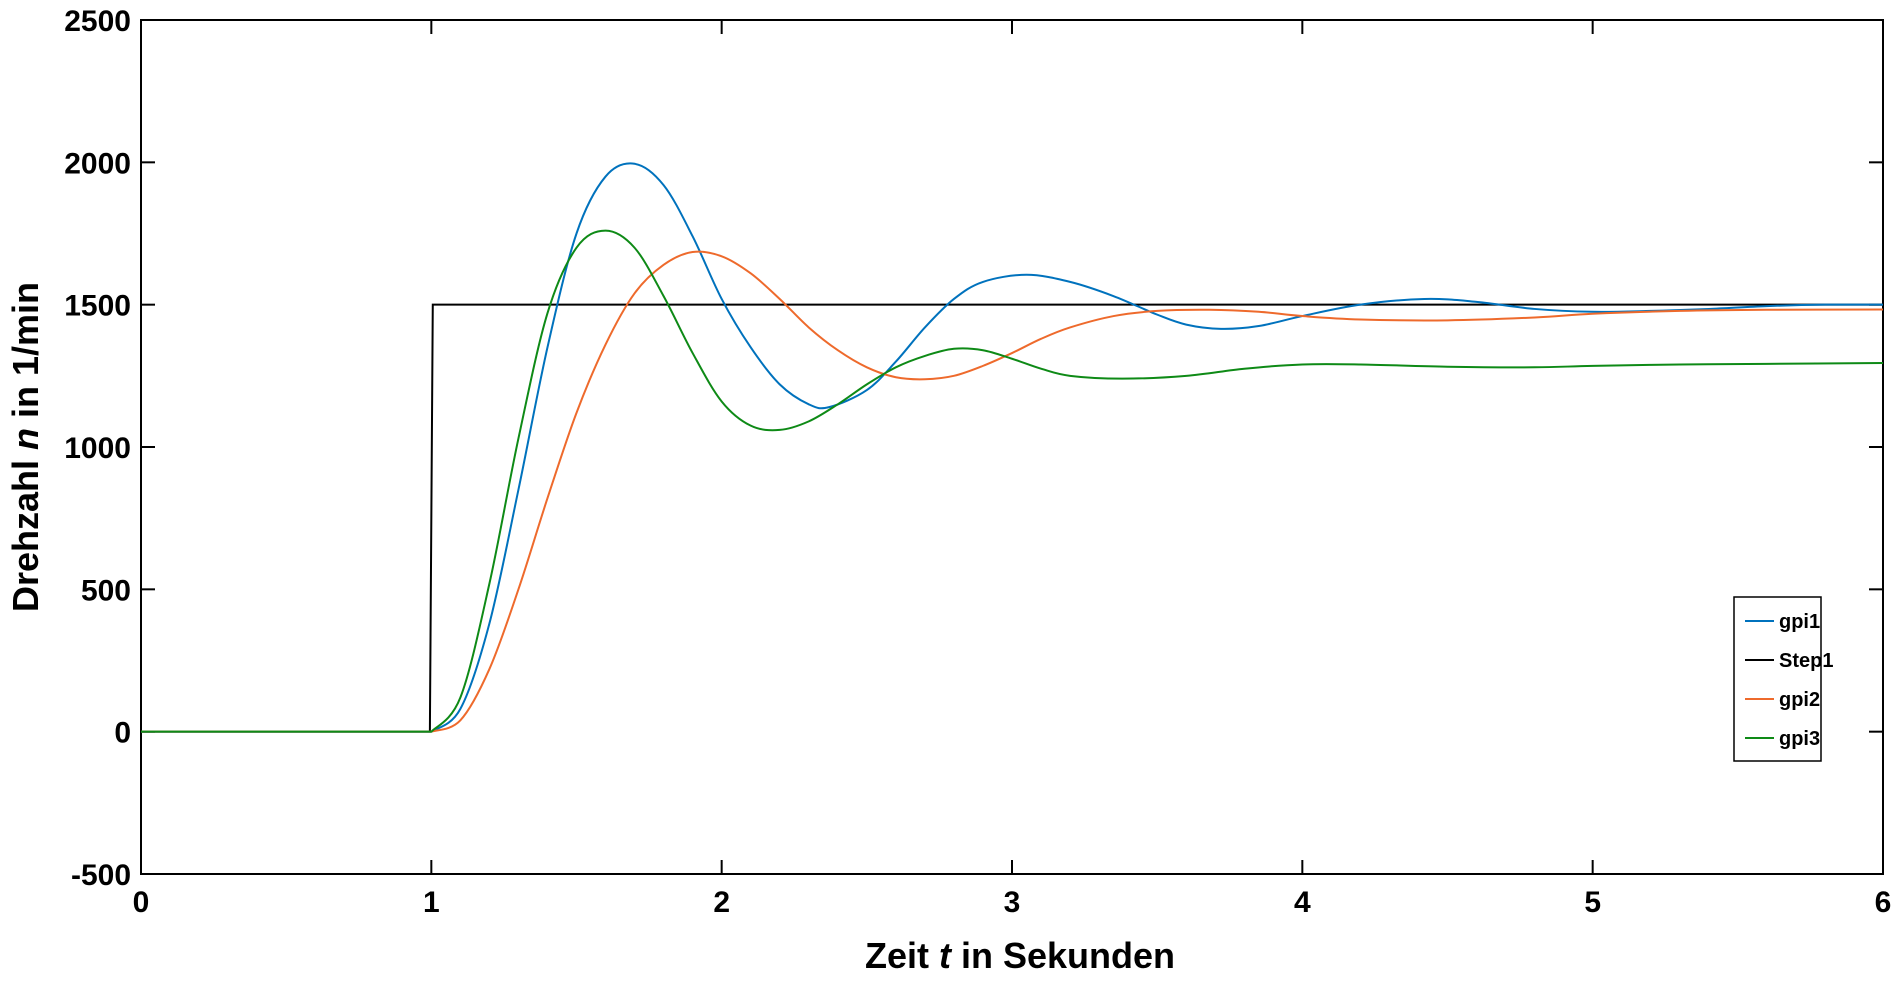  I want to click on y-tick-label: 500, so click(106, 590).